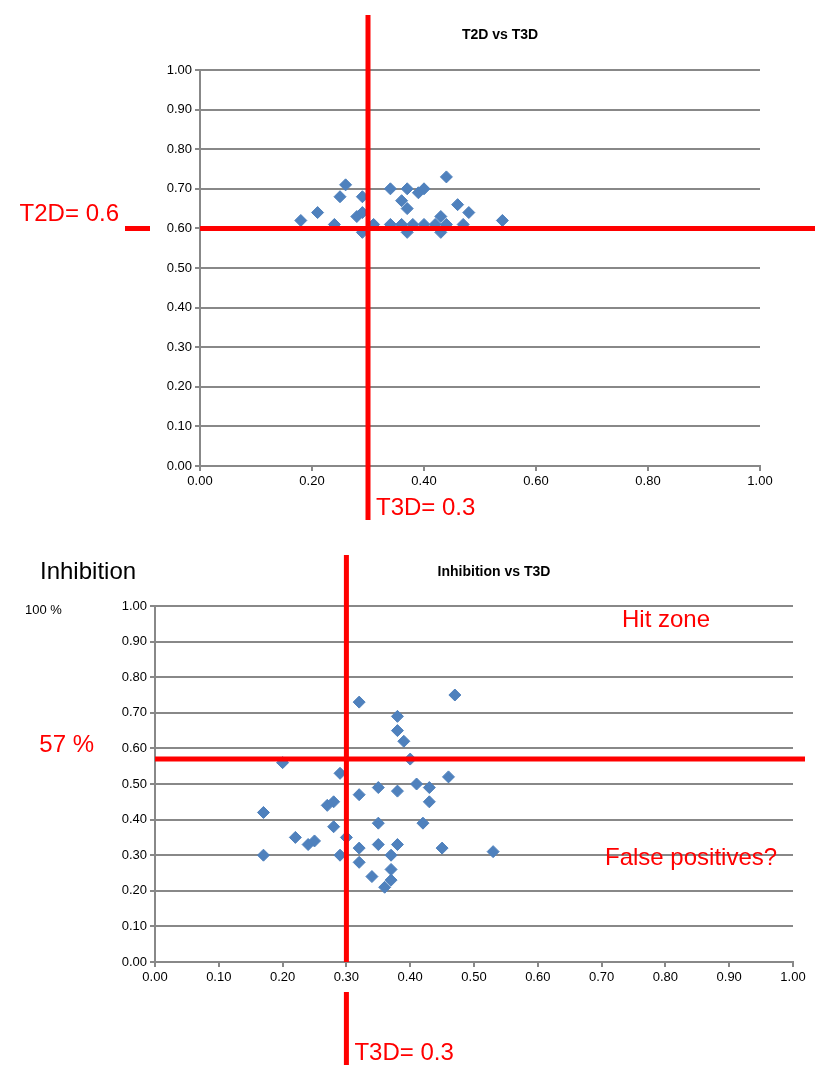  Describe the element at coordinates (346, 977) in the screenshot. I see `x-tick-label: 0.30` at that location.